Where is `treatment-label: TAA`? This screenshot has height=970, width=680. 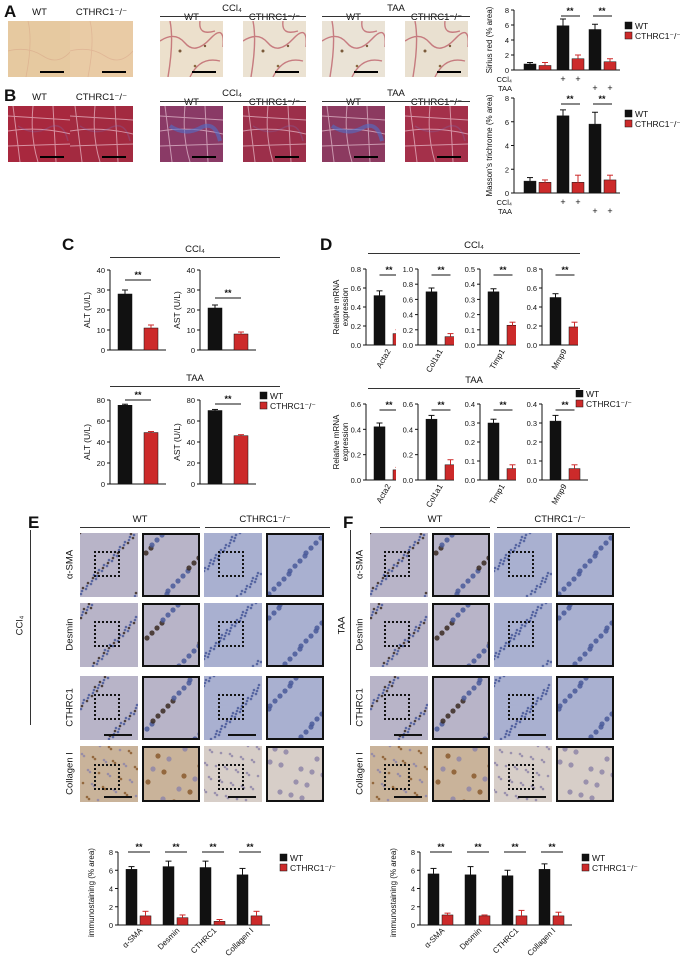 treatment-label: TAA is located at coordinates (505, 88).